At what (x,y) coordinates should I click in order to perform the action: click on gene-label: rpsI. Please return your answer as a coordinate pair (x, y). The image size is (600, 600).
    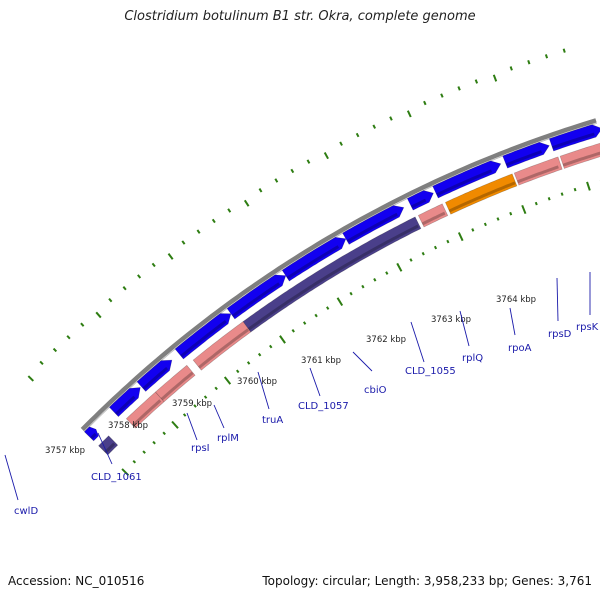
    Looking at the image, I should click on (200, 448).